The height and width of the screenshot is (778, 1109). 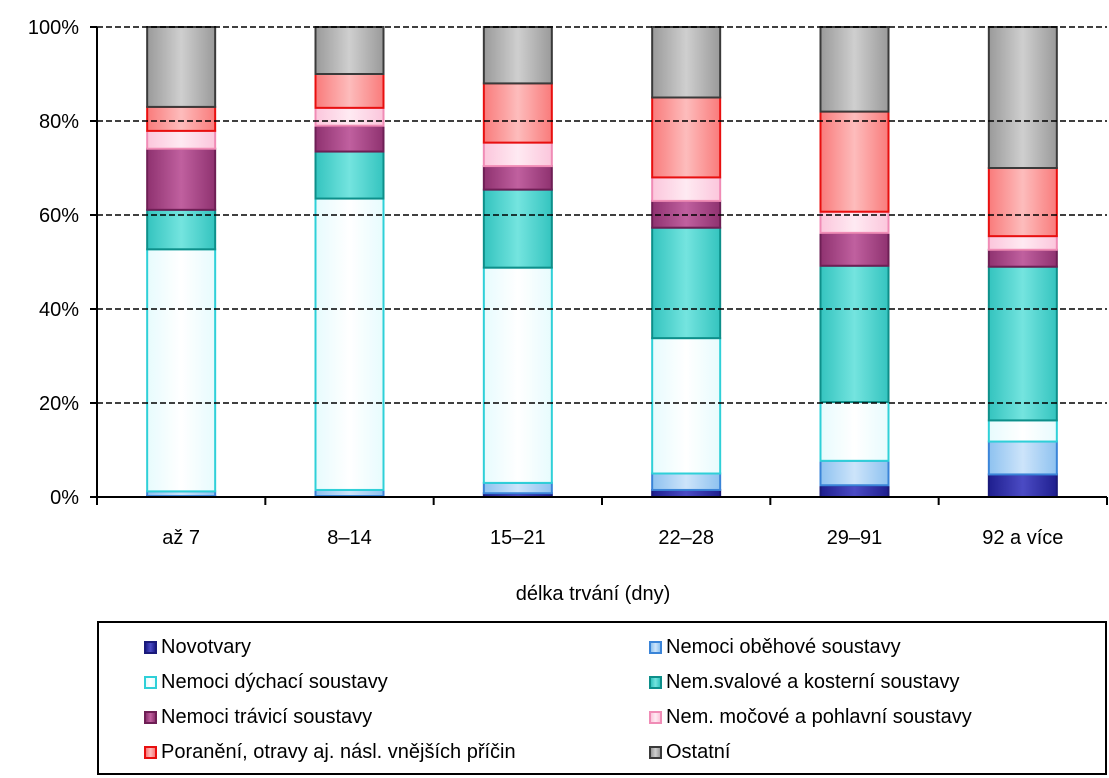 What do you see at coordinates (267, 717) in the screenshot?
I see `legend-label: Nemoci trávicí soustavy` at bounding box center [267, 717].